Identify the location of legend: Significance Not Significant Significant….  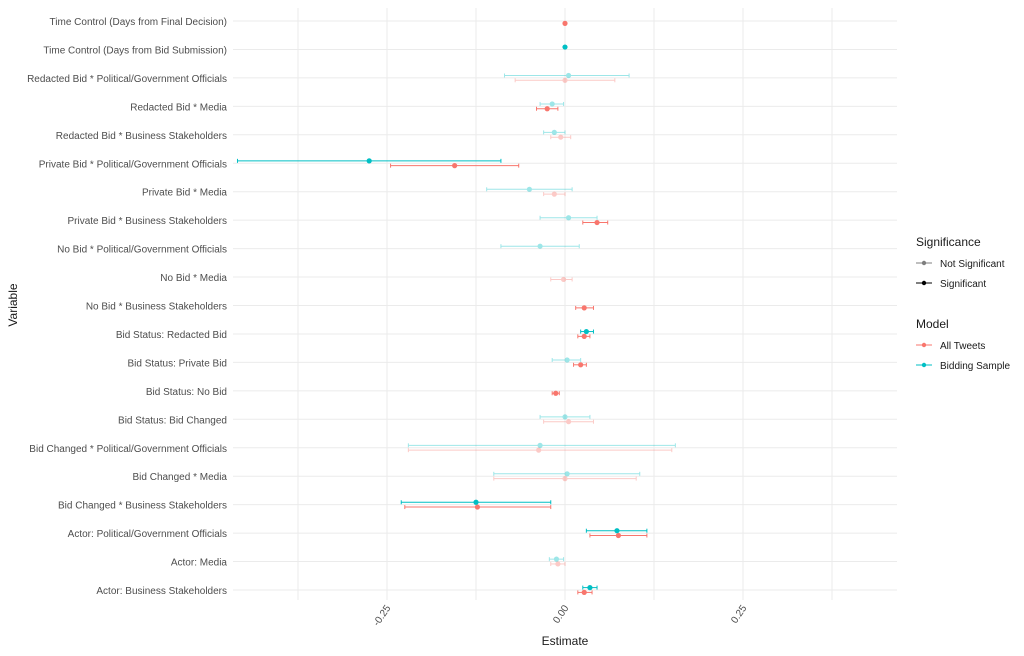
(963, 303).